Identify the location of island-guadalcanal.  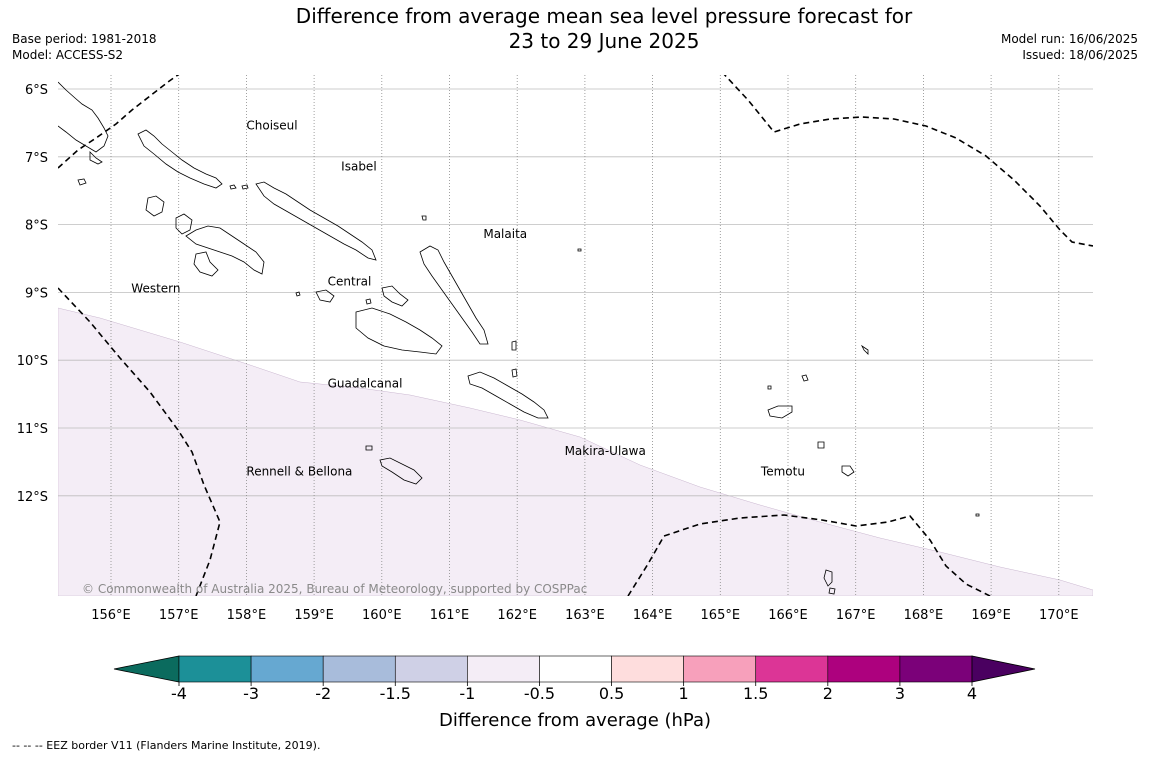
(399, 331).